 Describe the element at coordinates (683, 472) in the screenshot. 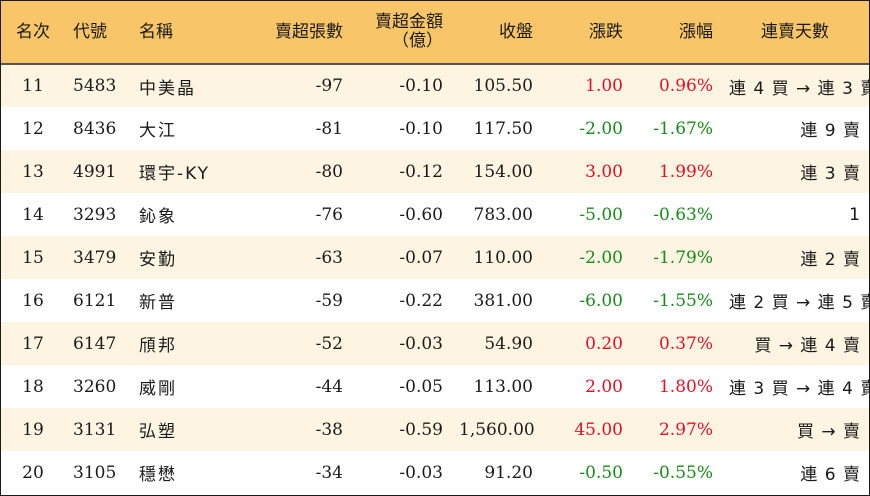

I see `change-pct-cell: -0.55%` at that location.